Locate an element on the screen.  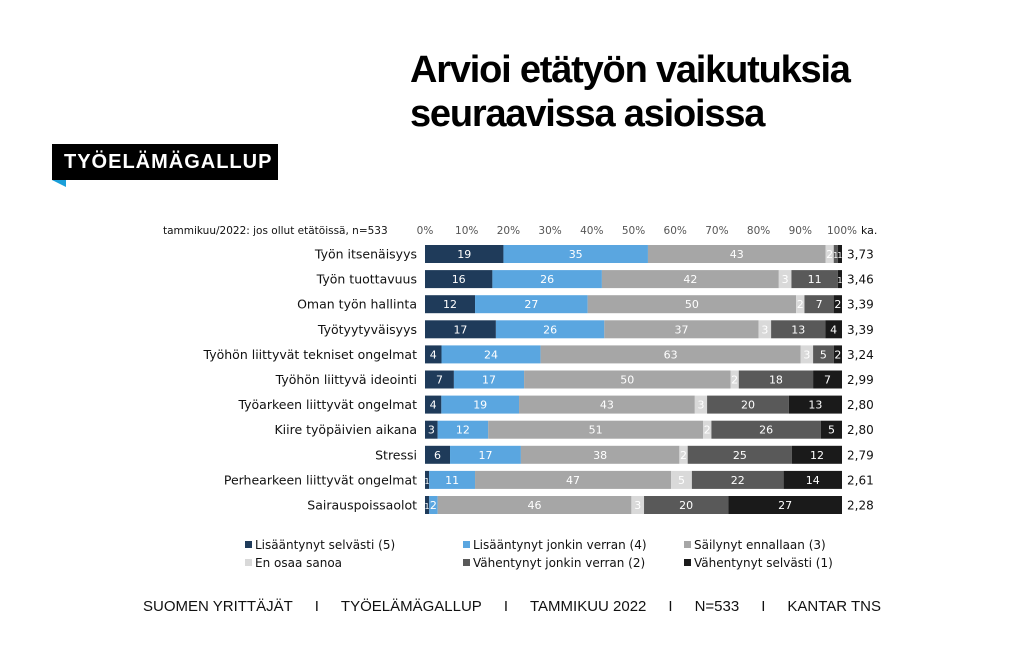
bar-value-label: 46 is located at coordinates (535, 505).